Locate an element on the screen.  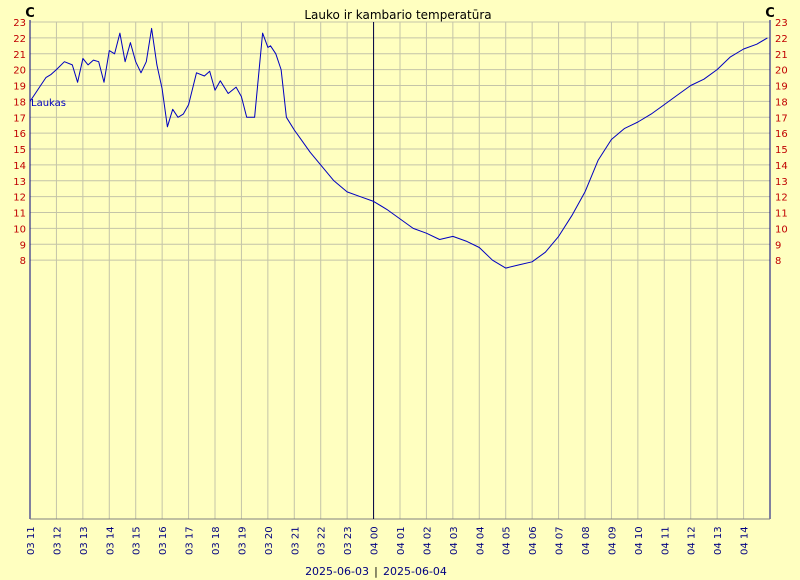
x-tick-label: 04 01 is located at coordinates (401, 540).